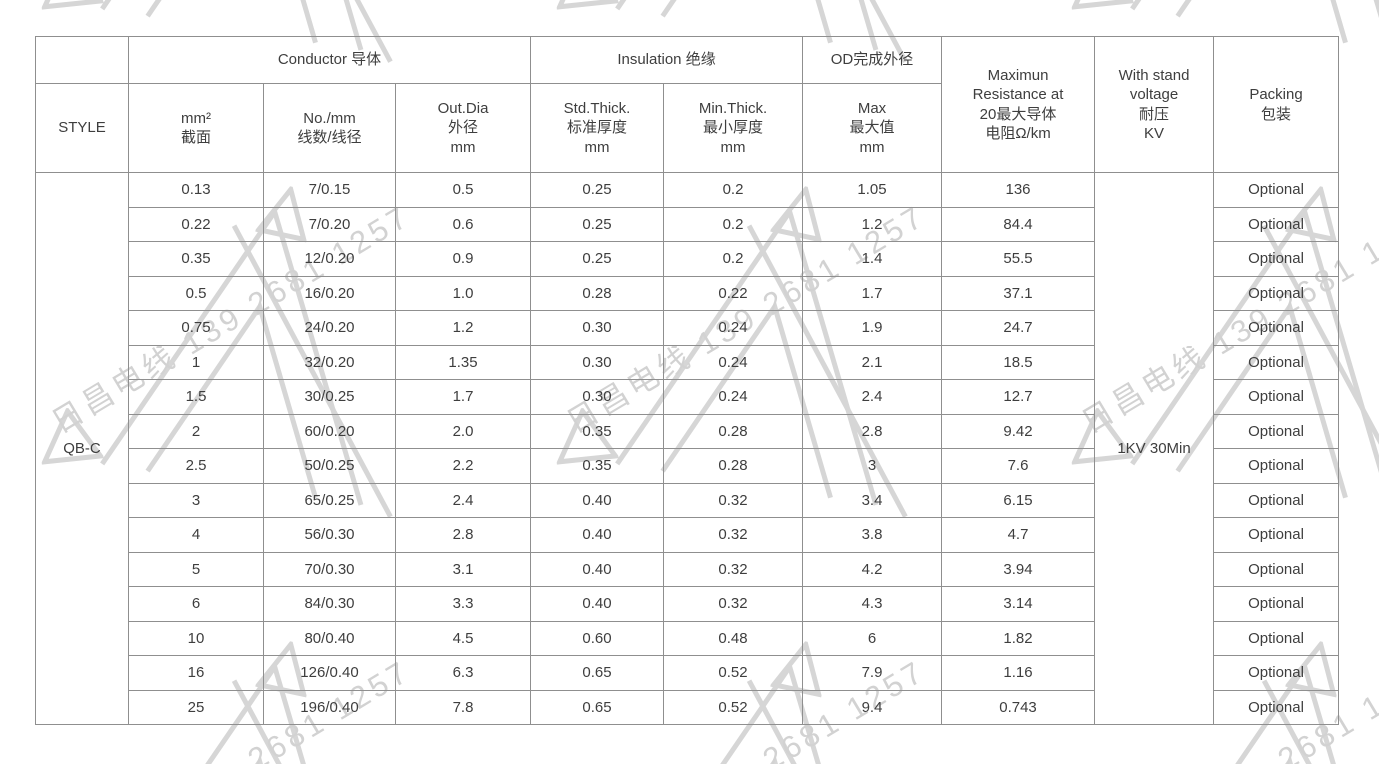 The height and width of the screenshot is (764, 1379). Describe the element at coordinates (463, 569) in the screenshot. I see `cell-out_dia: 3.1` at that location.